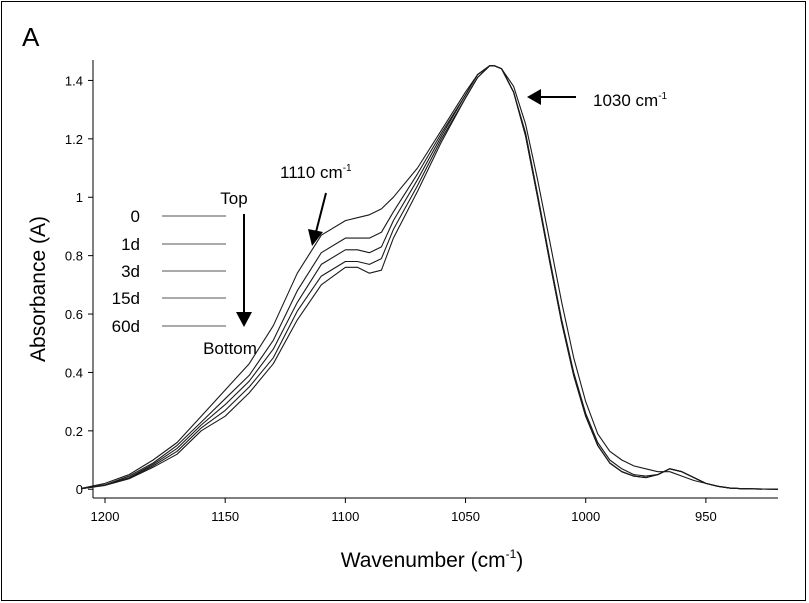 The height and width of the screenshot is (603, 809). What do you see at coordinates (126, 326) in the screenshot?
I see `legend-label: 60d` at bounding box center [126, 326].